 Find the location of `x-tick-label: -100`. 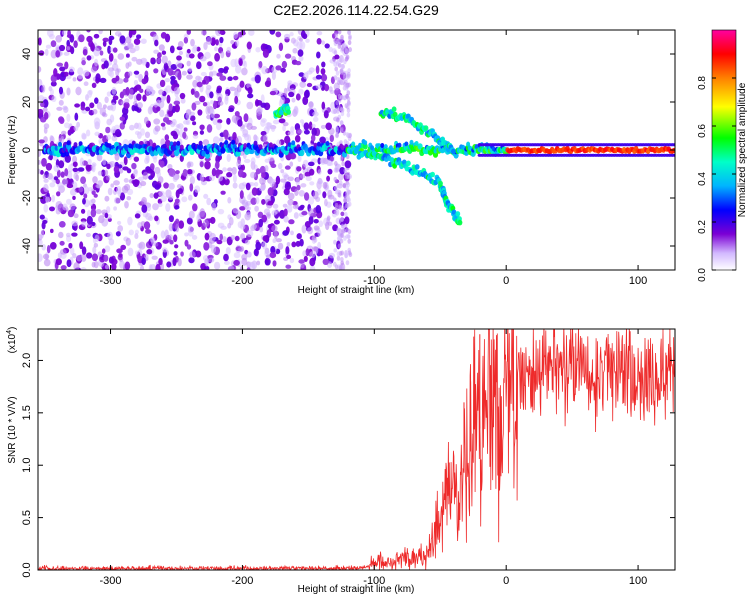

x-tick-label: -100 is located at coordinates (374, 281).